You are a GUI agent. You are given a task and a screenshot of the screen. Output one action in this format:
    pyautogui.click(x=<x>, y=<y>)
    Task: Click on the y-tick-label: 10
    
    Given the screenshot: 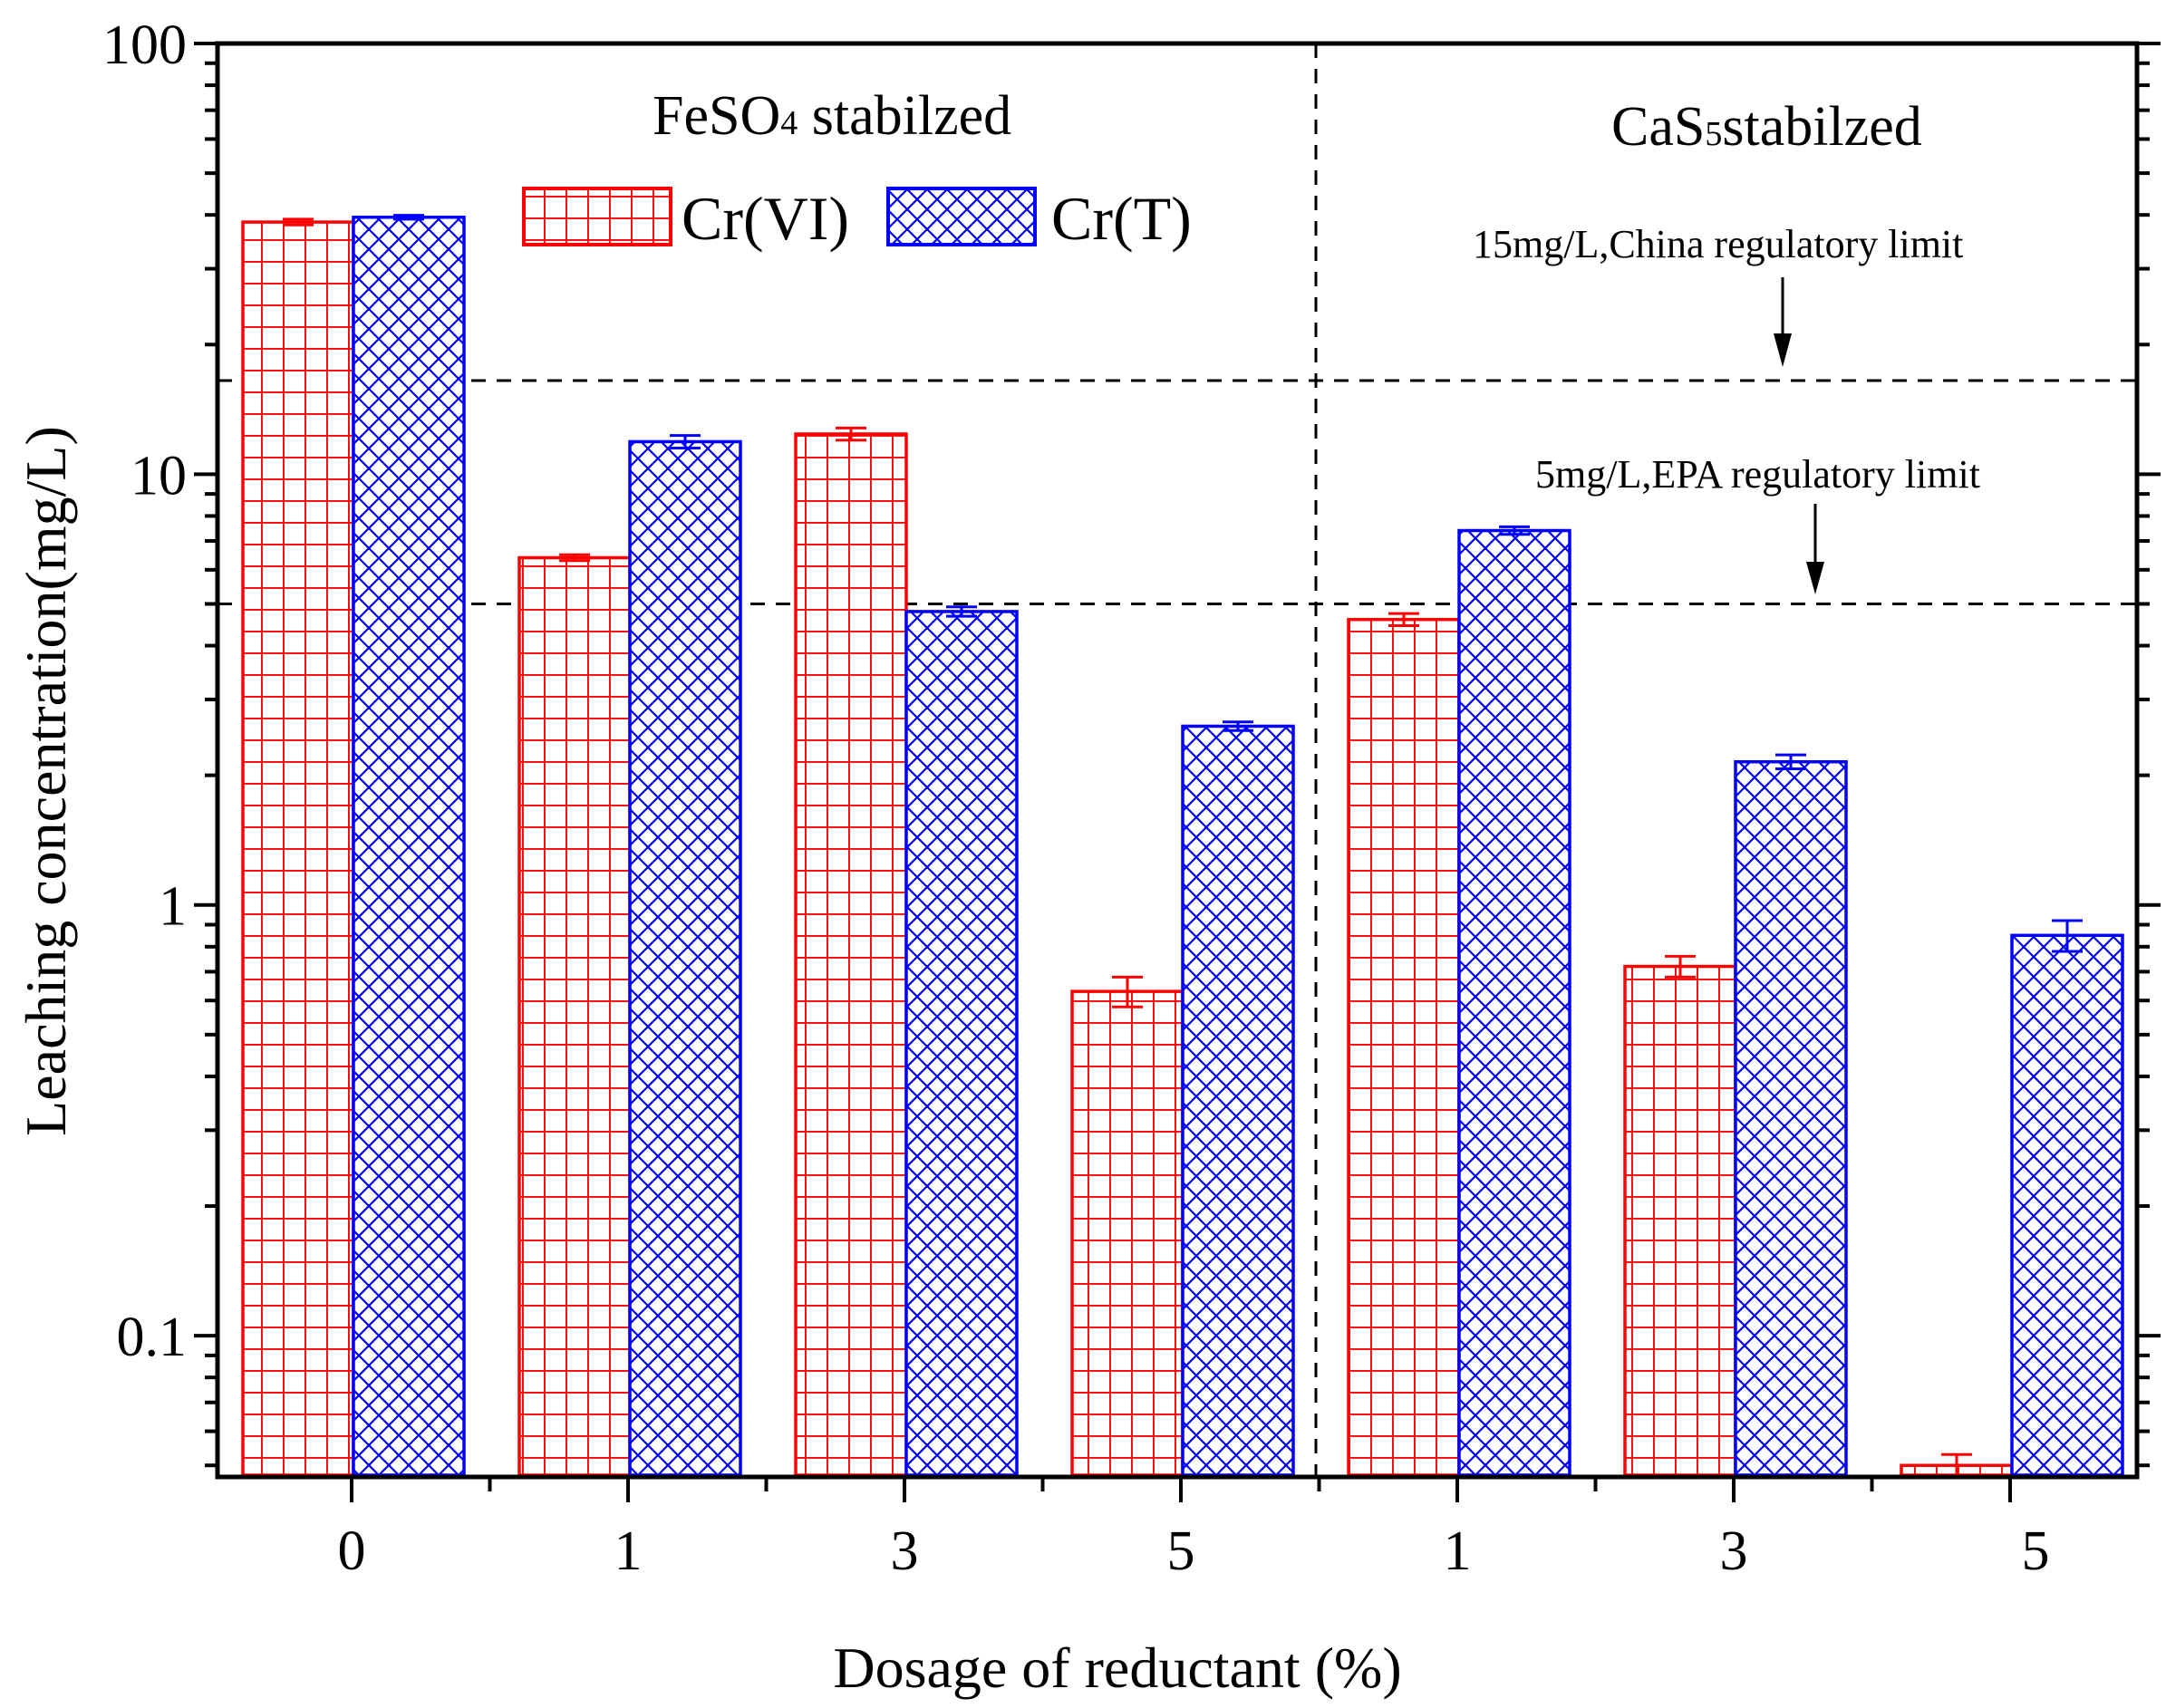 What is the action you would take?
    pyautogui.click(x=159, y=476)
    